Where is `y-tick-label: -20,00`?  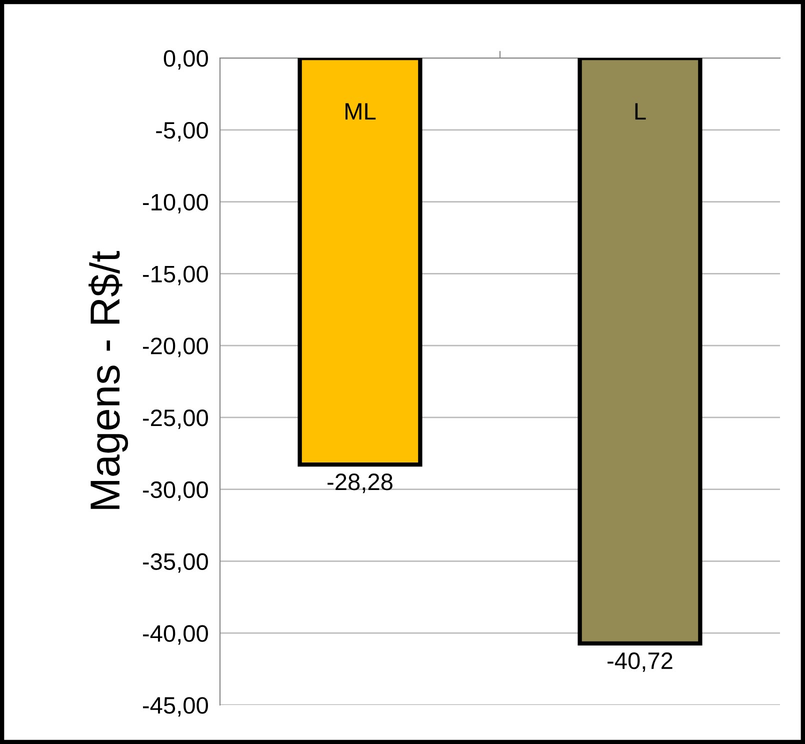
y-tick-label: -20,00 is located at coordinates (175, 348).